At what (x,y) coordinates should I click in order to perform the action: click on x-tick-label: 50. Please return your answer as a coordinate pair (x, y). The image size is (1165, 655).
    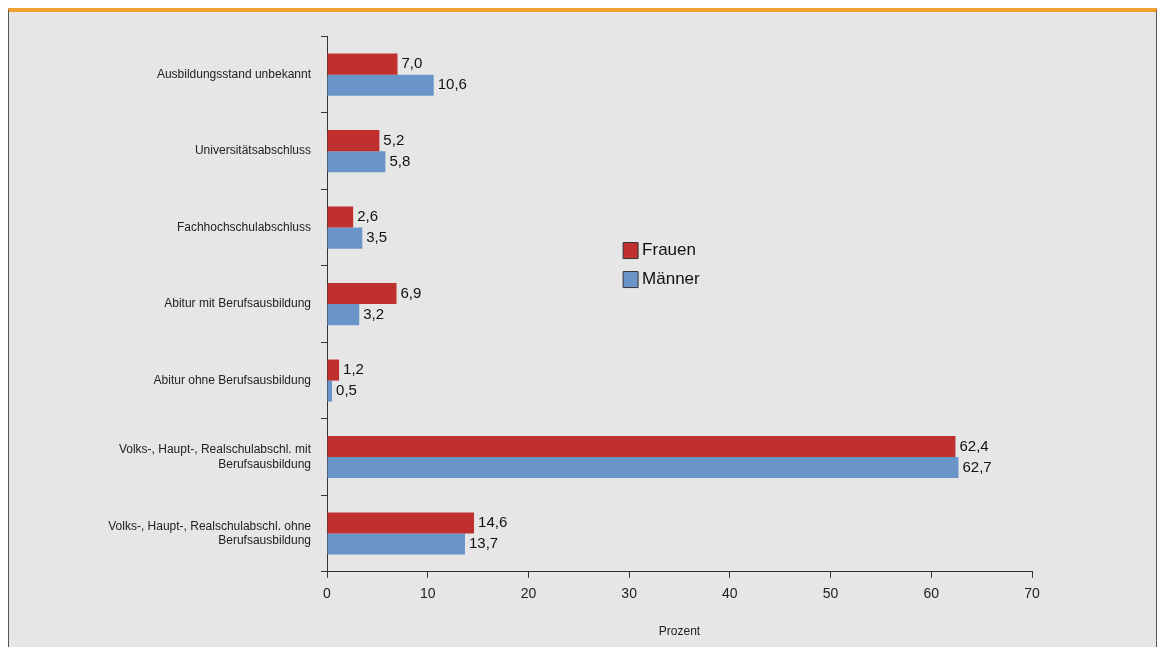
    Looking at the image, I should click on (830, 593).